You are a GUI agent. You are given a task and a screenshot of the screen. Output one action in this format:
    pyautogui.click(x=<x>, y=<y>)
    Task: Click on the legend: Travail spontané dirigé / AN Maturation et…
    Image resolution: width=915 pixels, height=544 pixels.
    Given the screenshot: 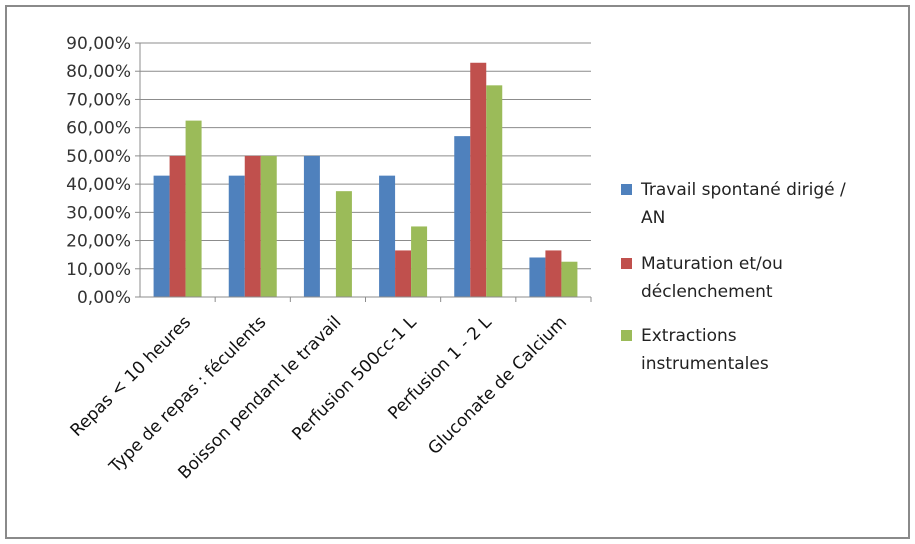 What is the action you would take?
    pyautogui.click(x=733, y=277)
    